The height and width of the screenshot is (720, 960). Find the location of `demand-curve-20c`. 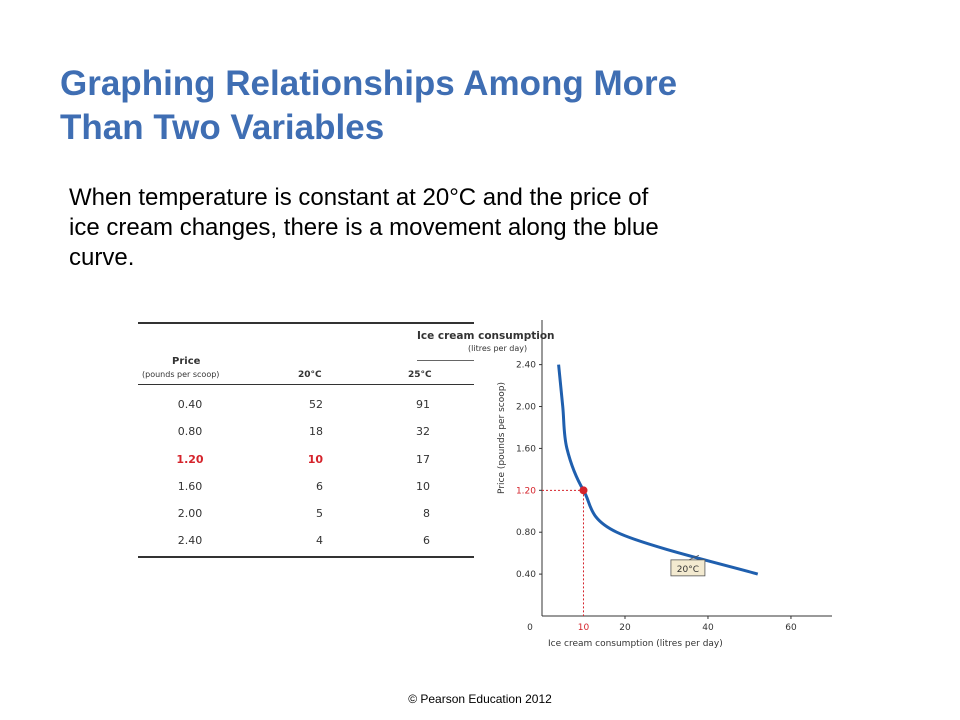

demand-curve-20c is located at coordinates (658, 470).